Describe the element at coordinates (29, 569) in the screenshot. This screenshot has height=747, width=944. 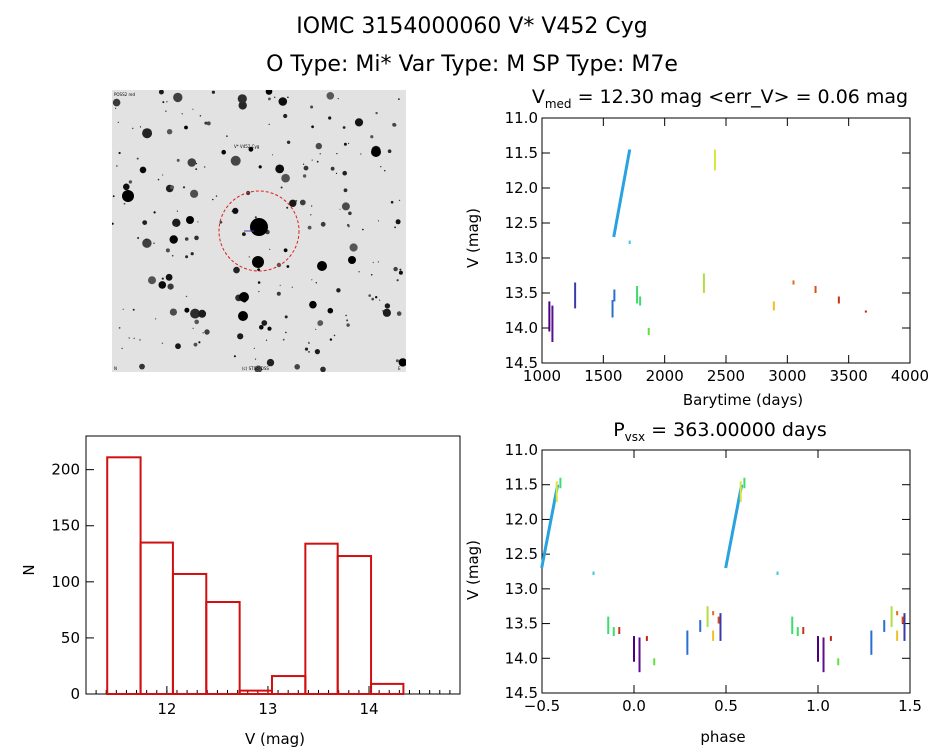
I see `histogram-ylabel: N` at that location.